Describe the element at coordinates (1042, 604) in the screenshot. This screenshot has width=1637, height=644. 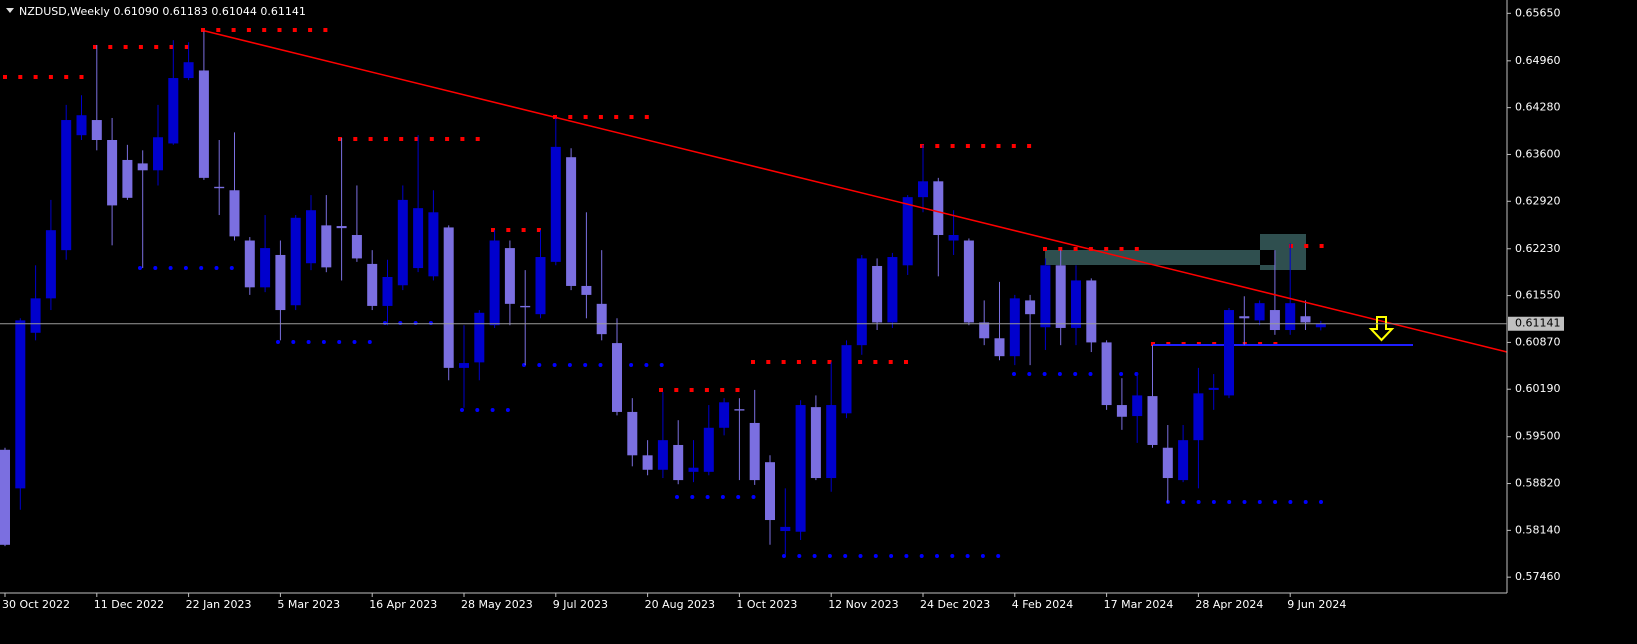
I see `x-tick-label: 4 Feb 2024` at that location.